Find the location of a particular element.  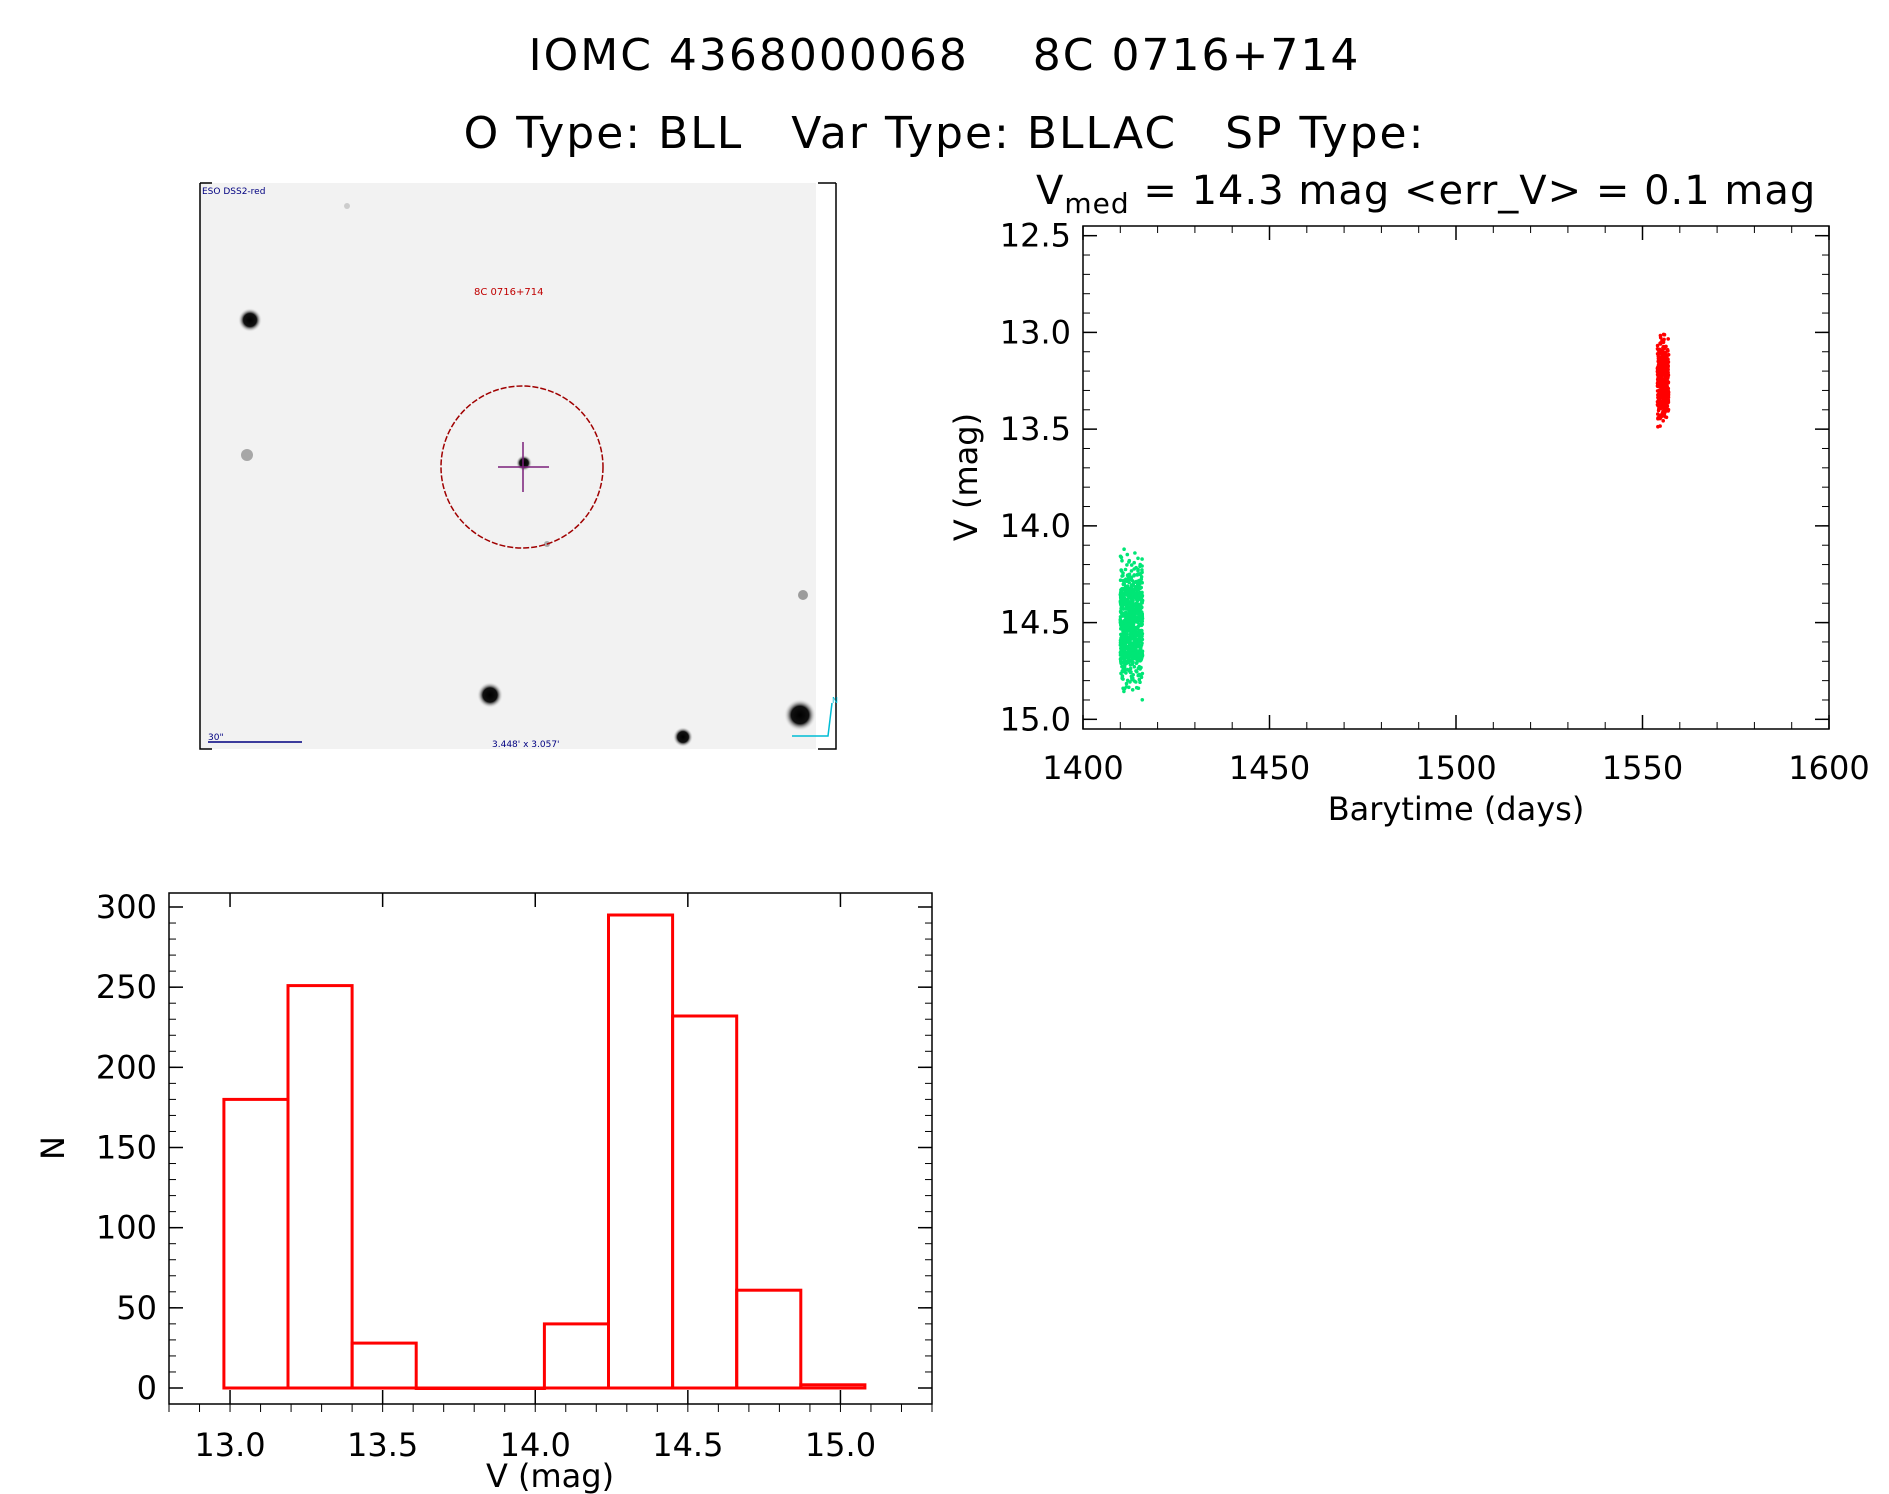

finder-background is located at coordinates (508, 466).